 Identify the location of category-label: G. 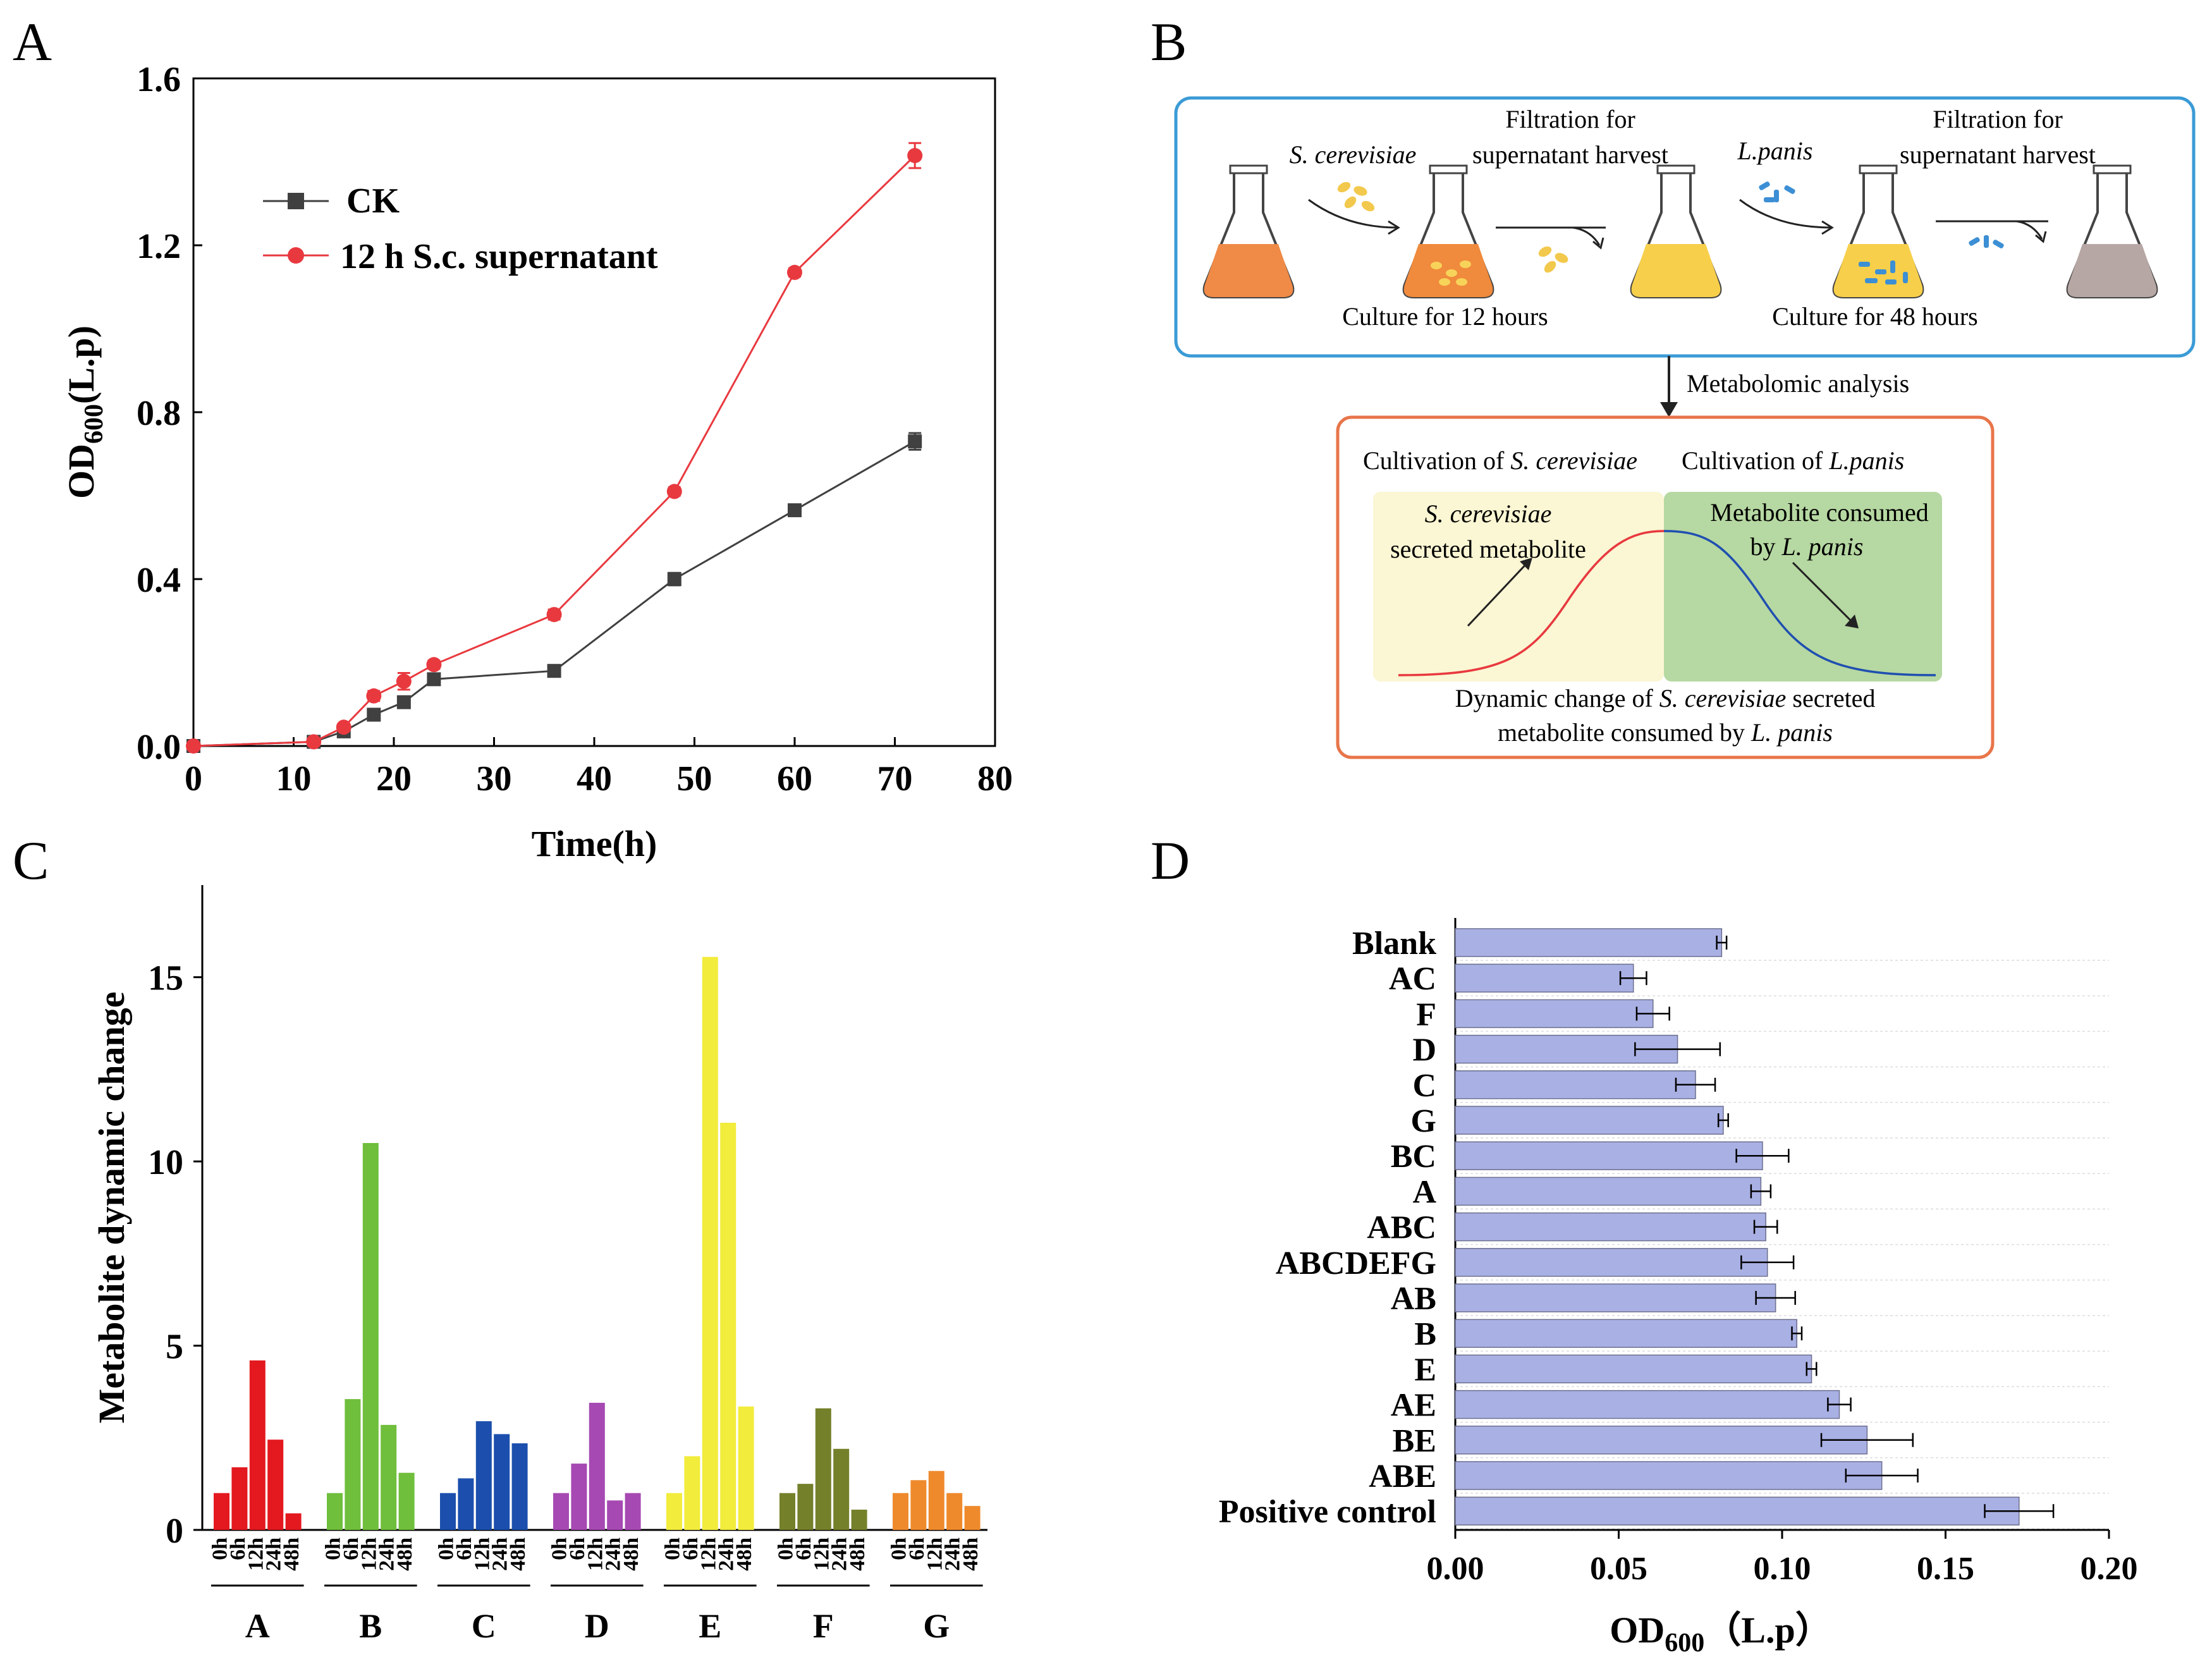
(1423, 1121).